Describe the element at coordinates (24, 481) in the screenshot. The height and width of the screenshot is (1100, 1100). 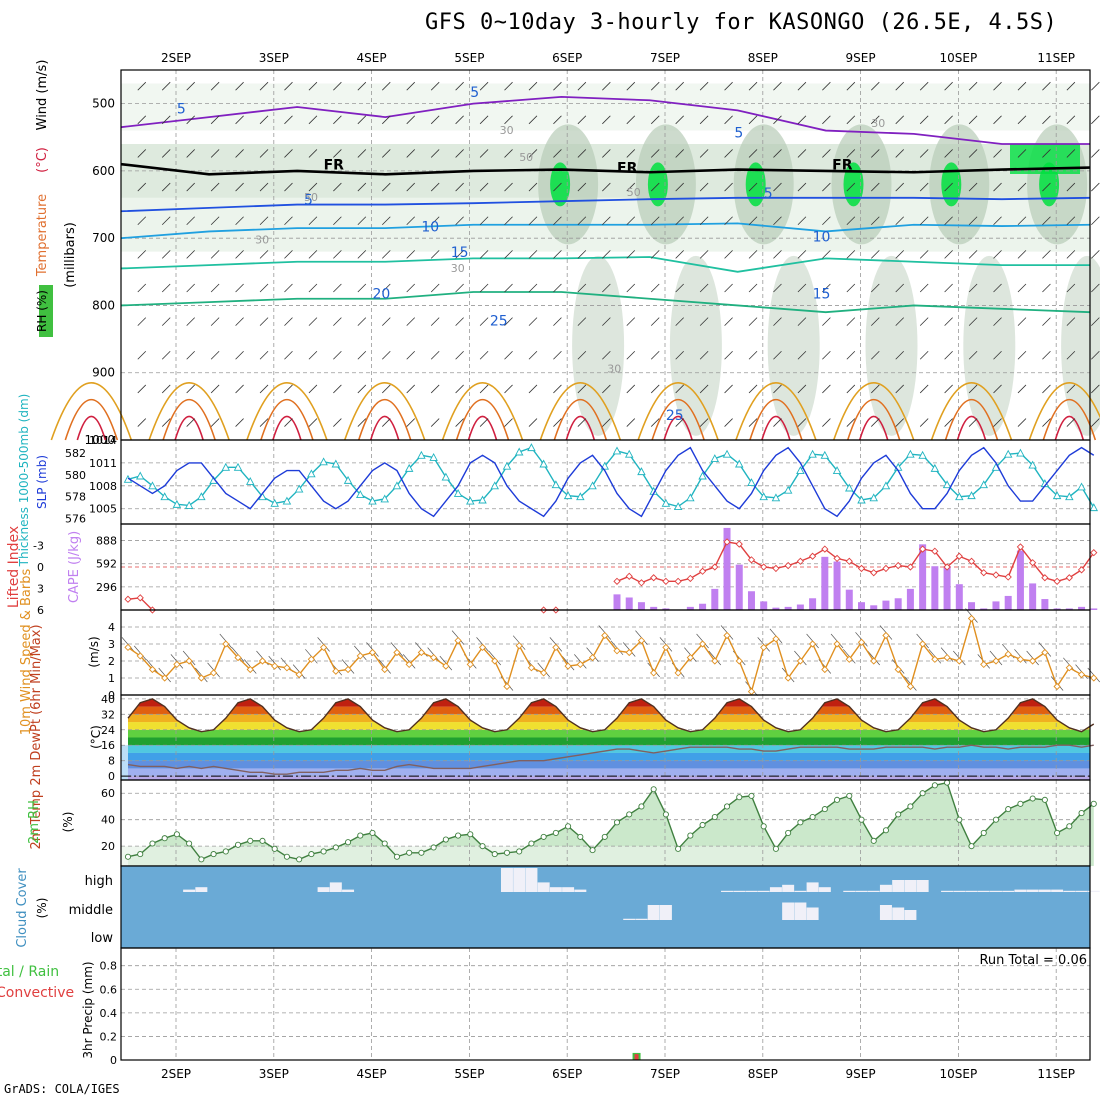
I see `thickness-axis-label: Thickness 1000-500mb (dm)` at that location.